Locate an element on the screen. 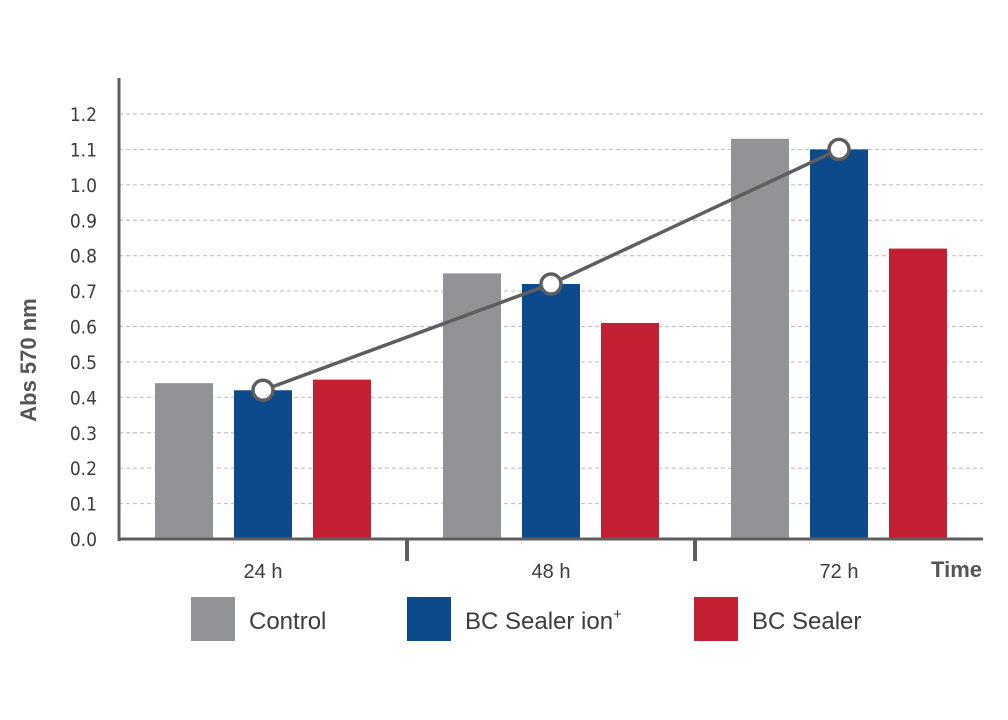 This screenshot has height=720, width=1008. legend-swatch-bc-sealer-ion is located at coordinates (429, 619).